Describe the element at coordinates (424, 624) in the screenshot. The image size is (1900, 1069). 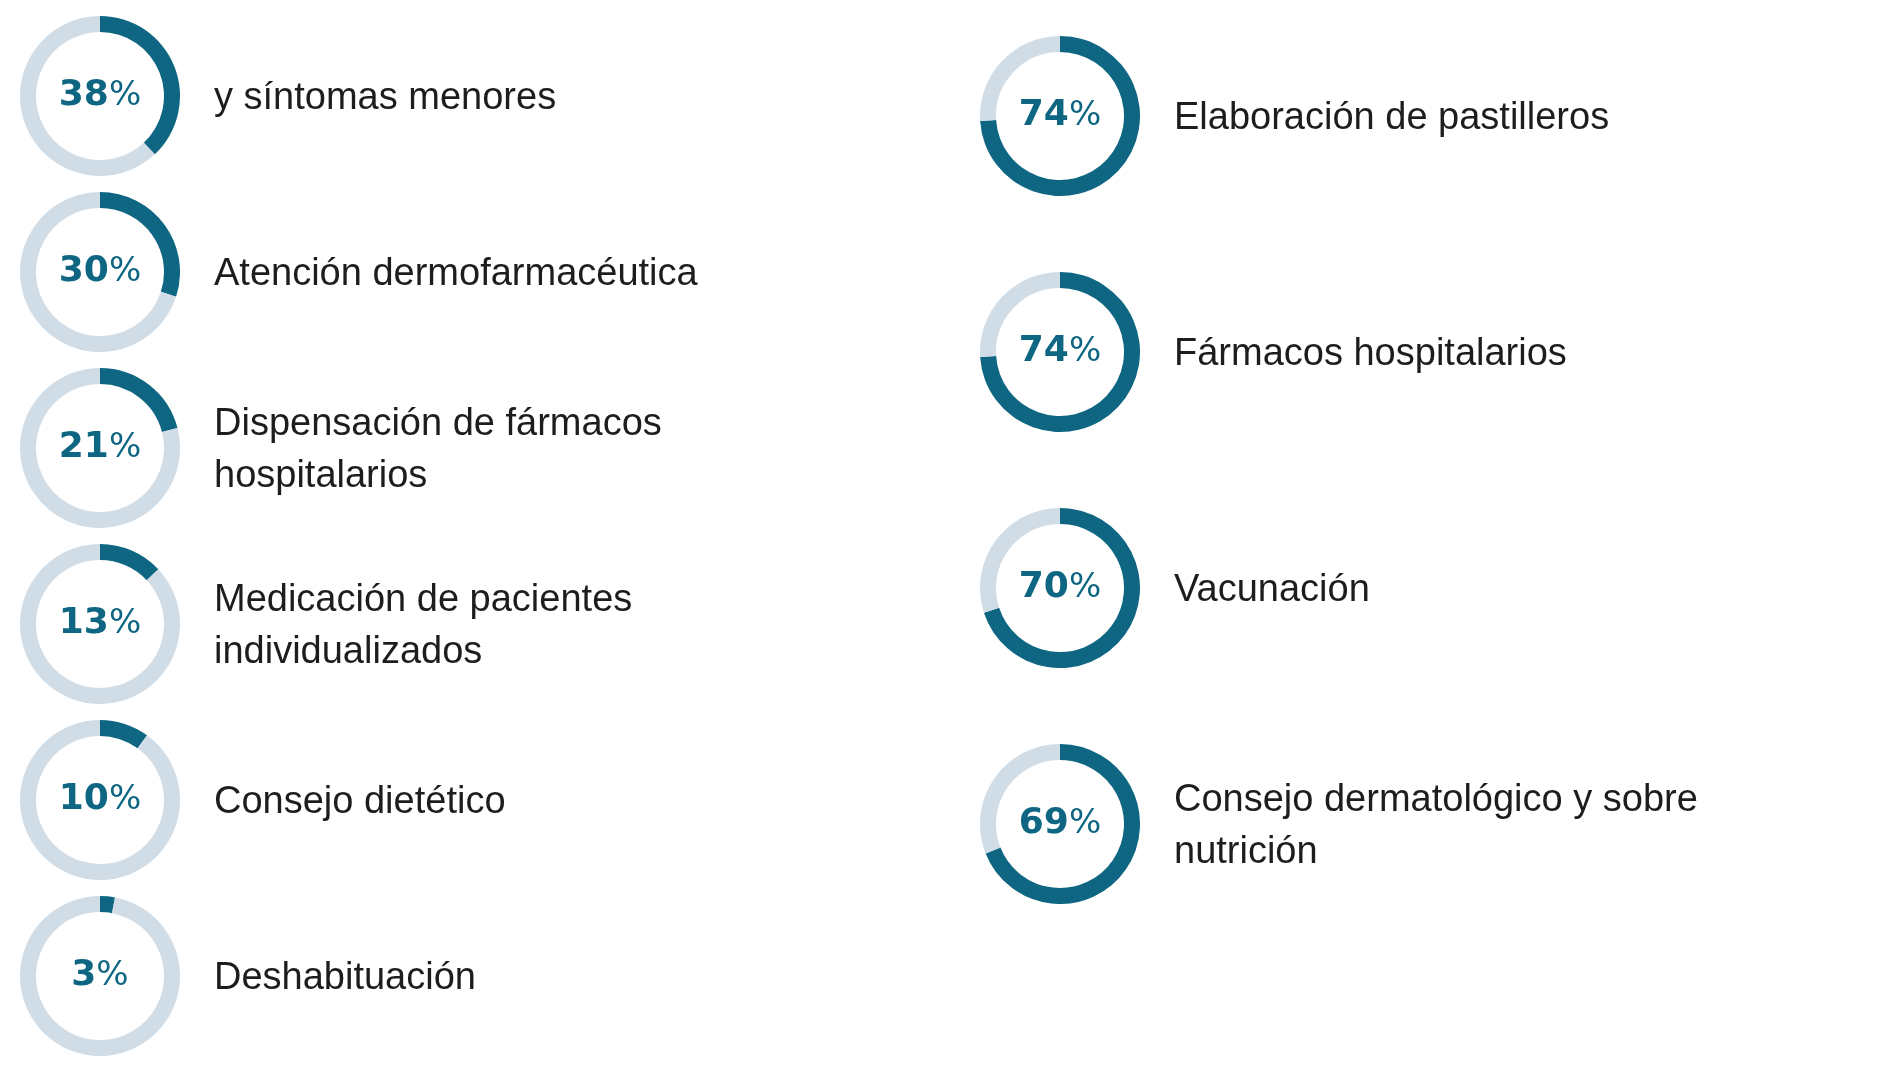
I see `text: Medicación de pacientes individualizados` at that location.